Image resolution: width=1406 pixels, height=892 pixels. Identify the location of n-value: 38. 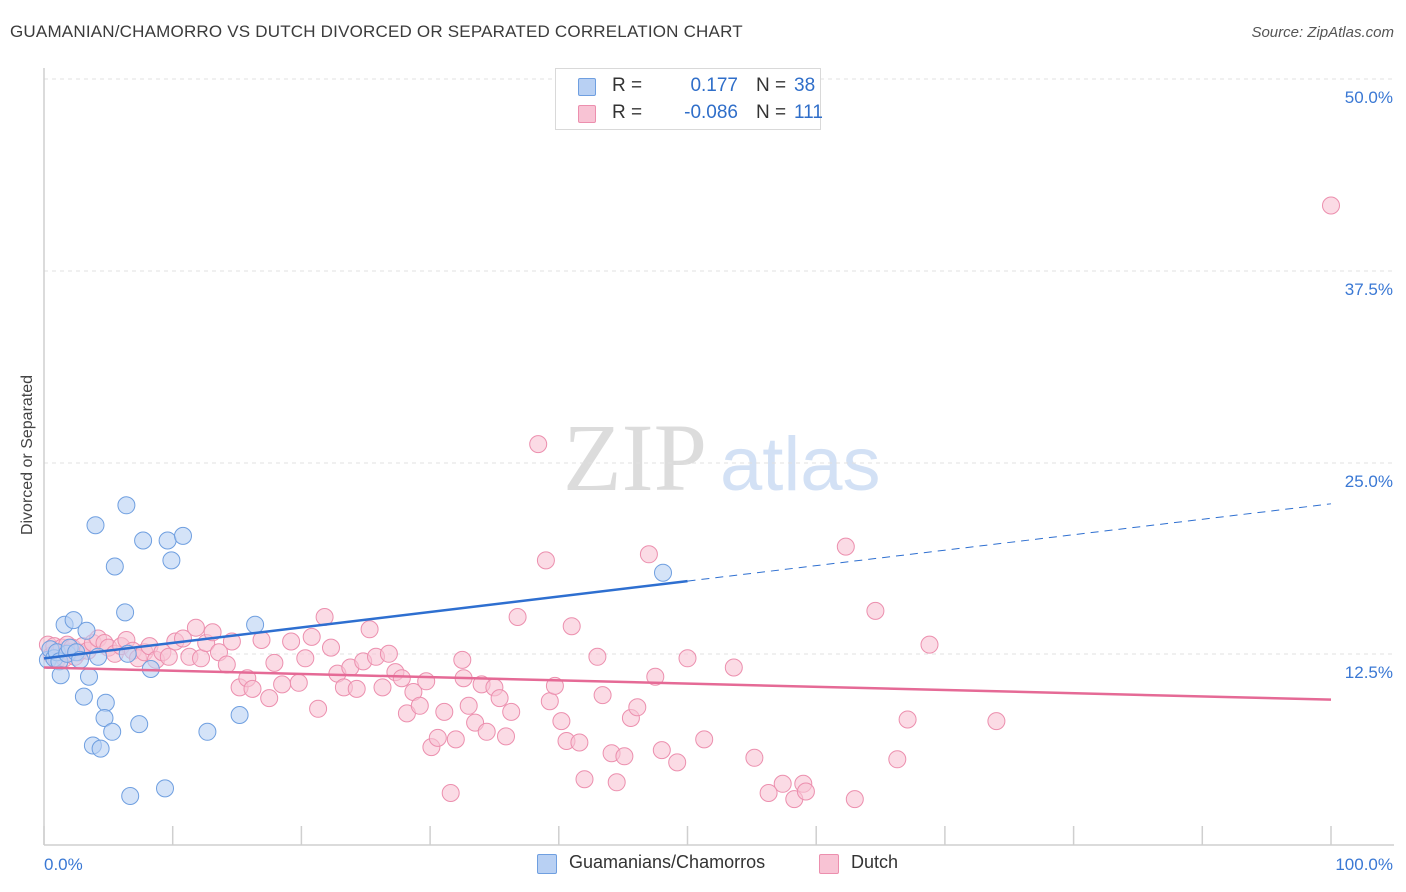
(805, 85).